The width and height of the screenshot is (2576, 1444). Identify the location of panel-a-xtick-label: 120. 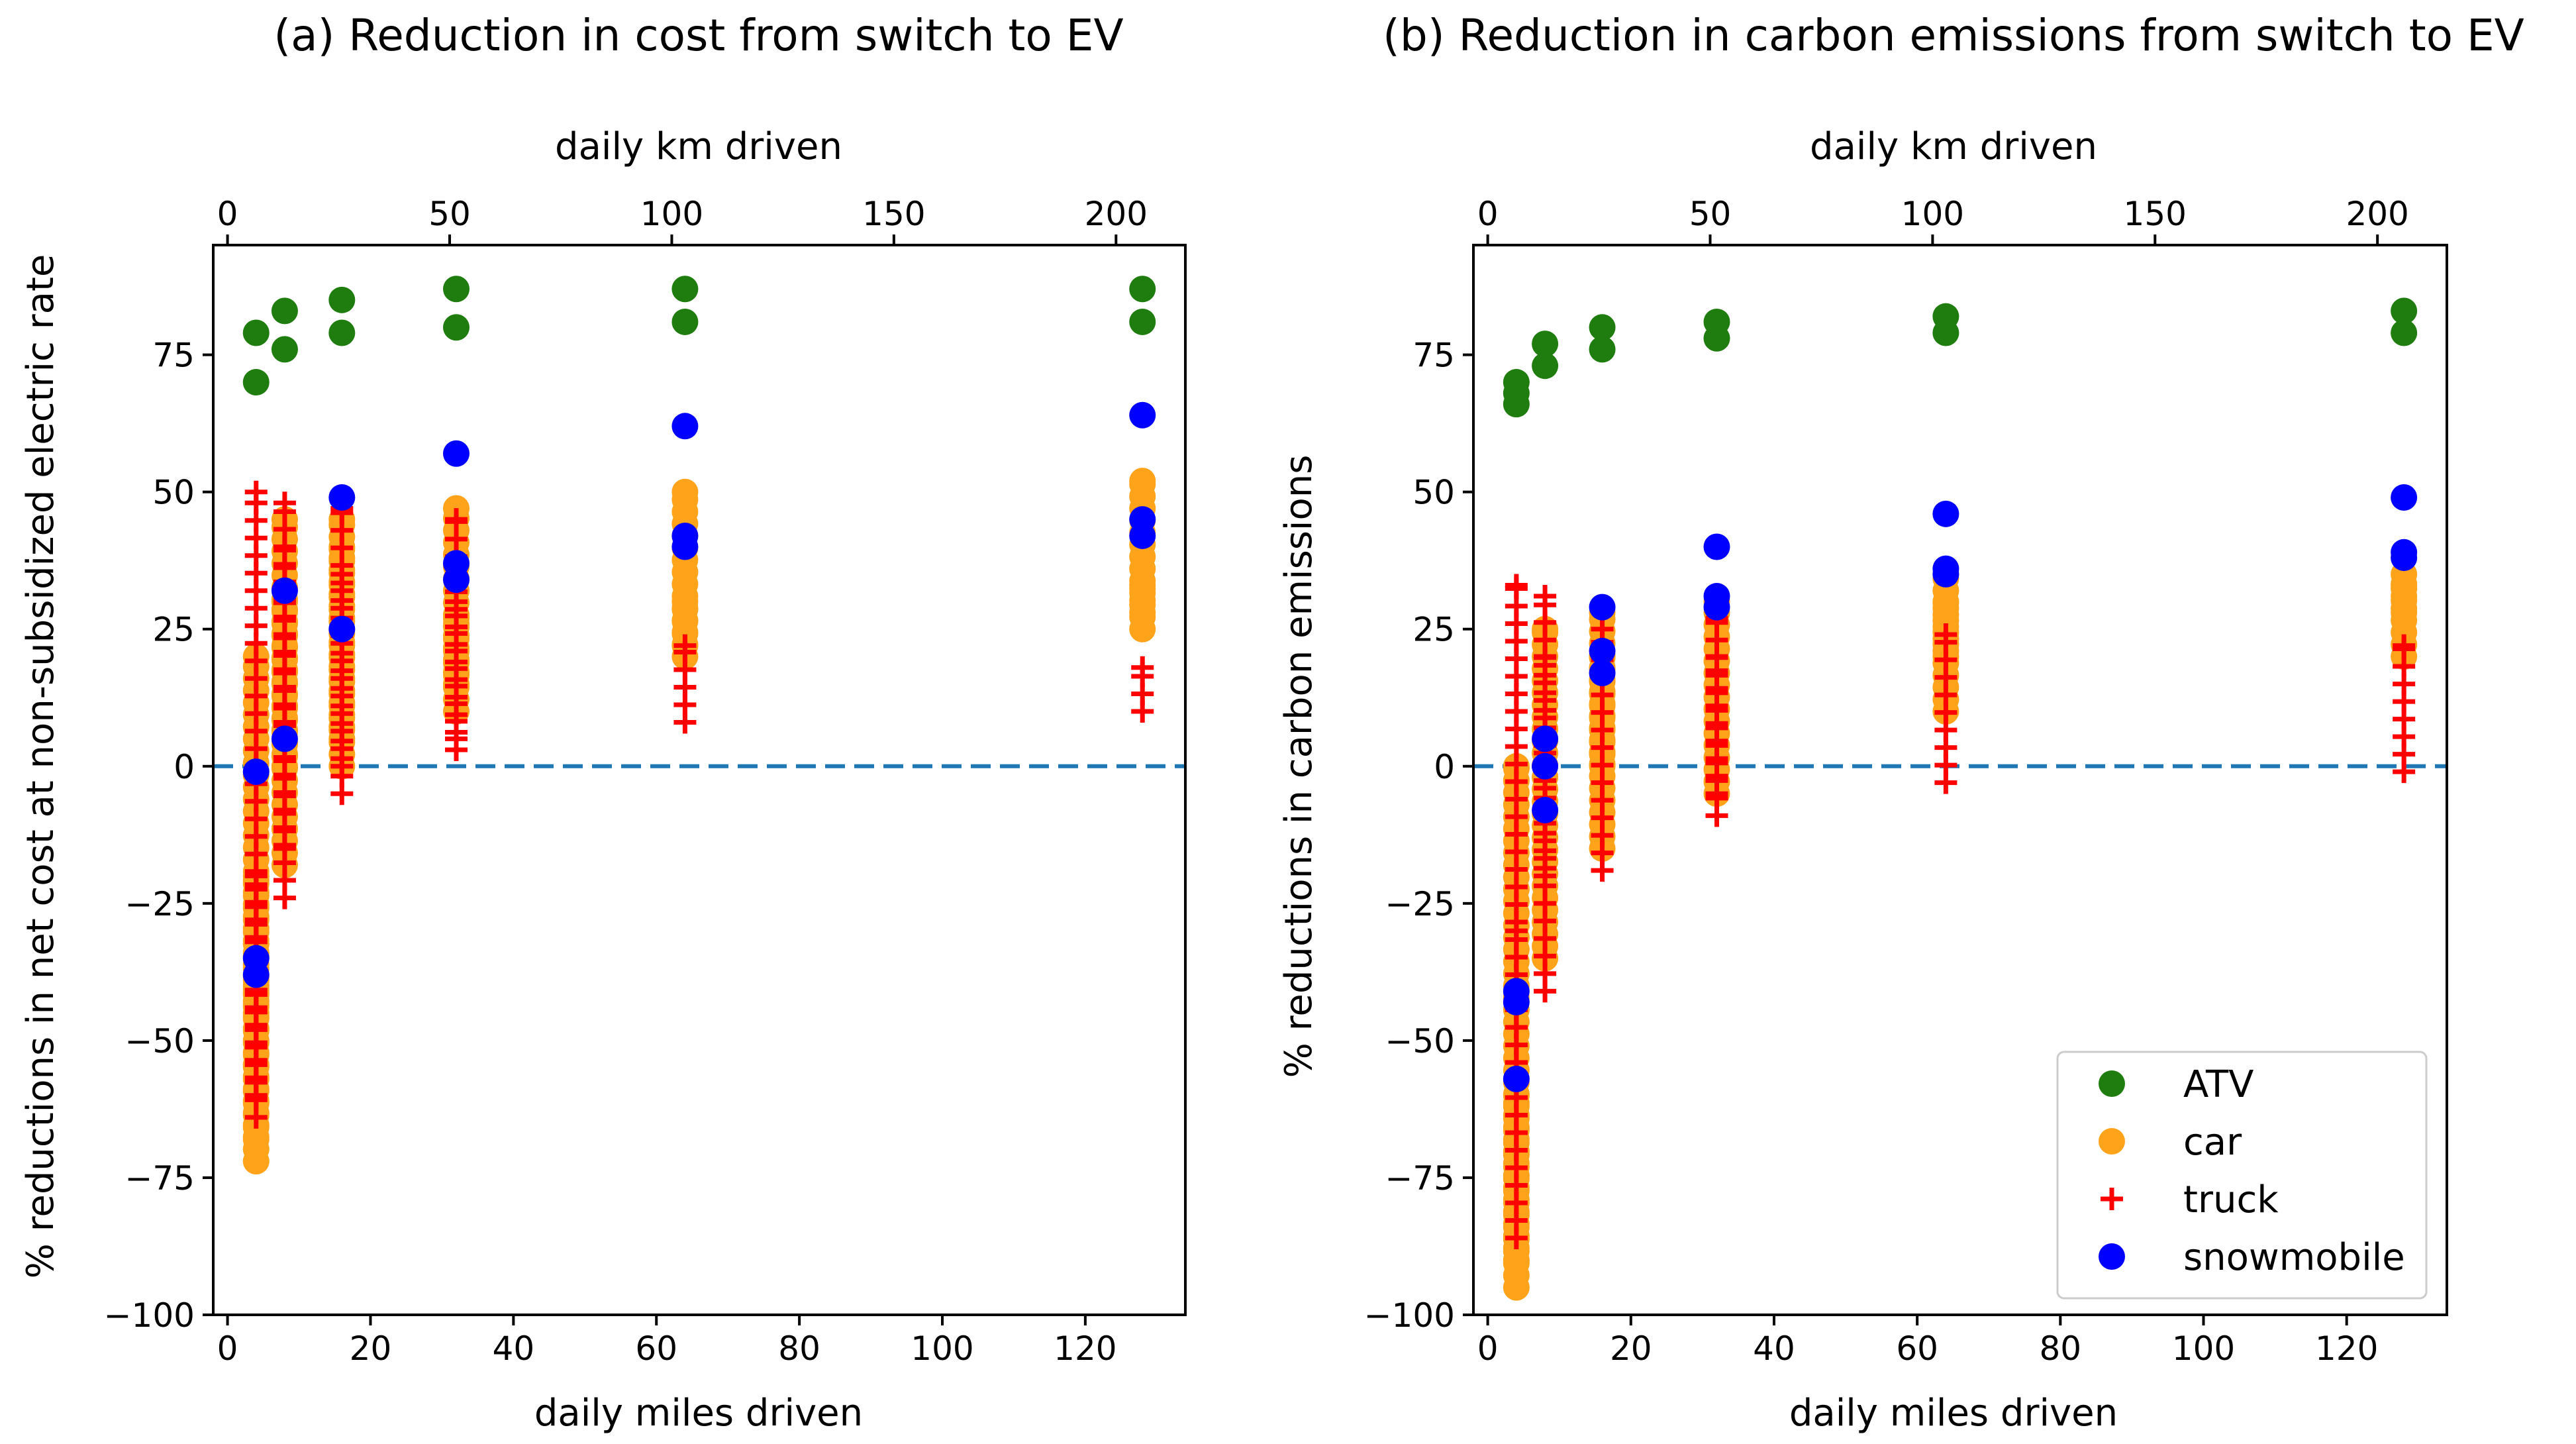
(1085, 1348).